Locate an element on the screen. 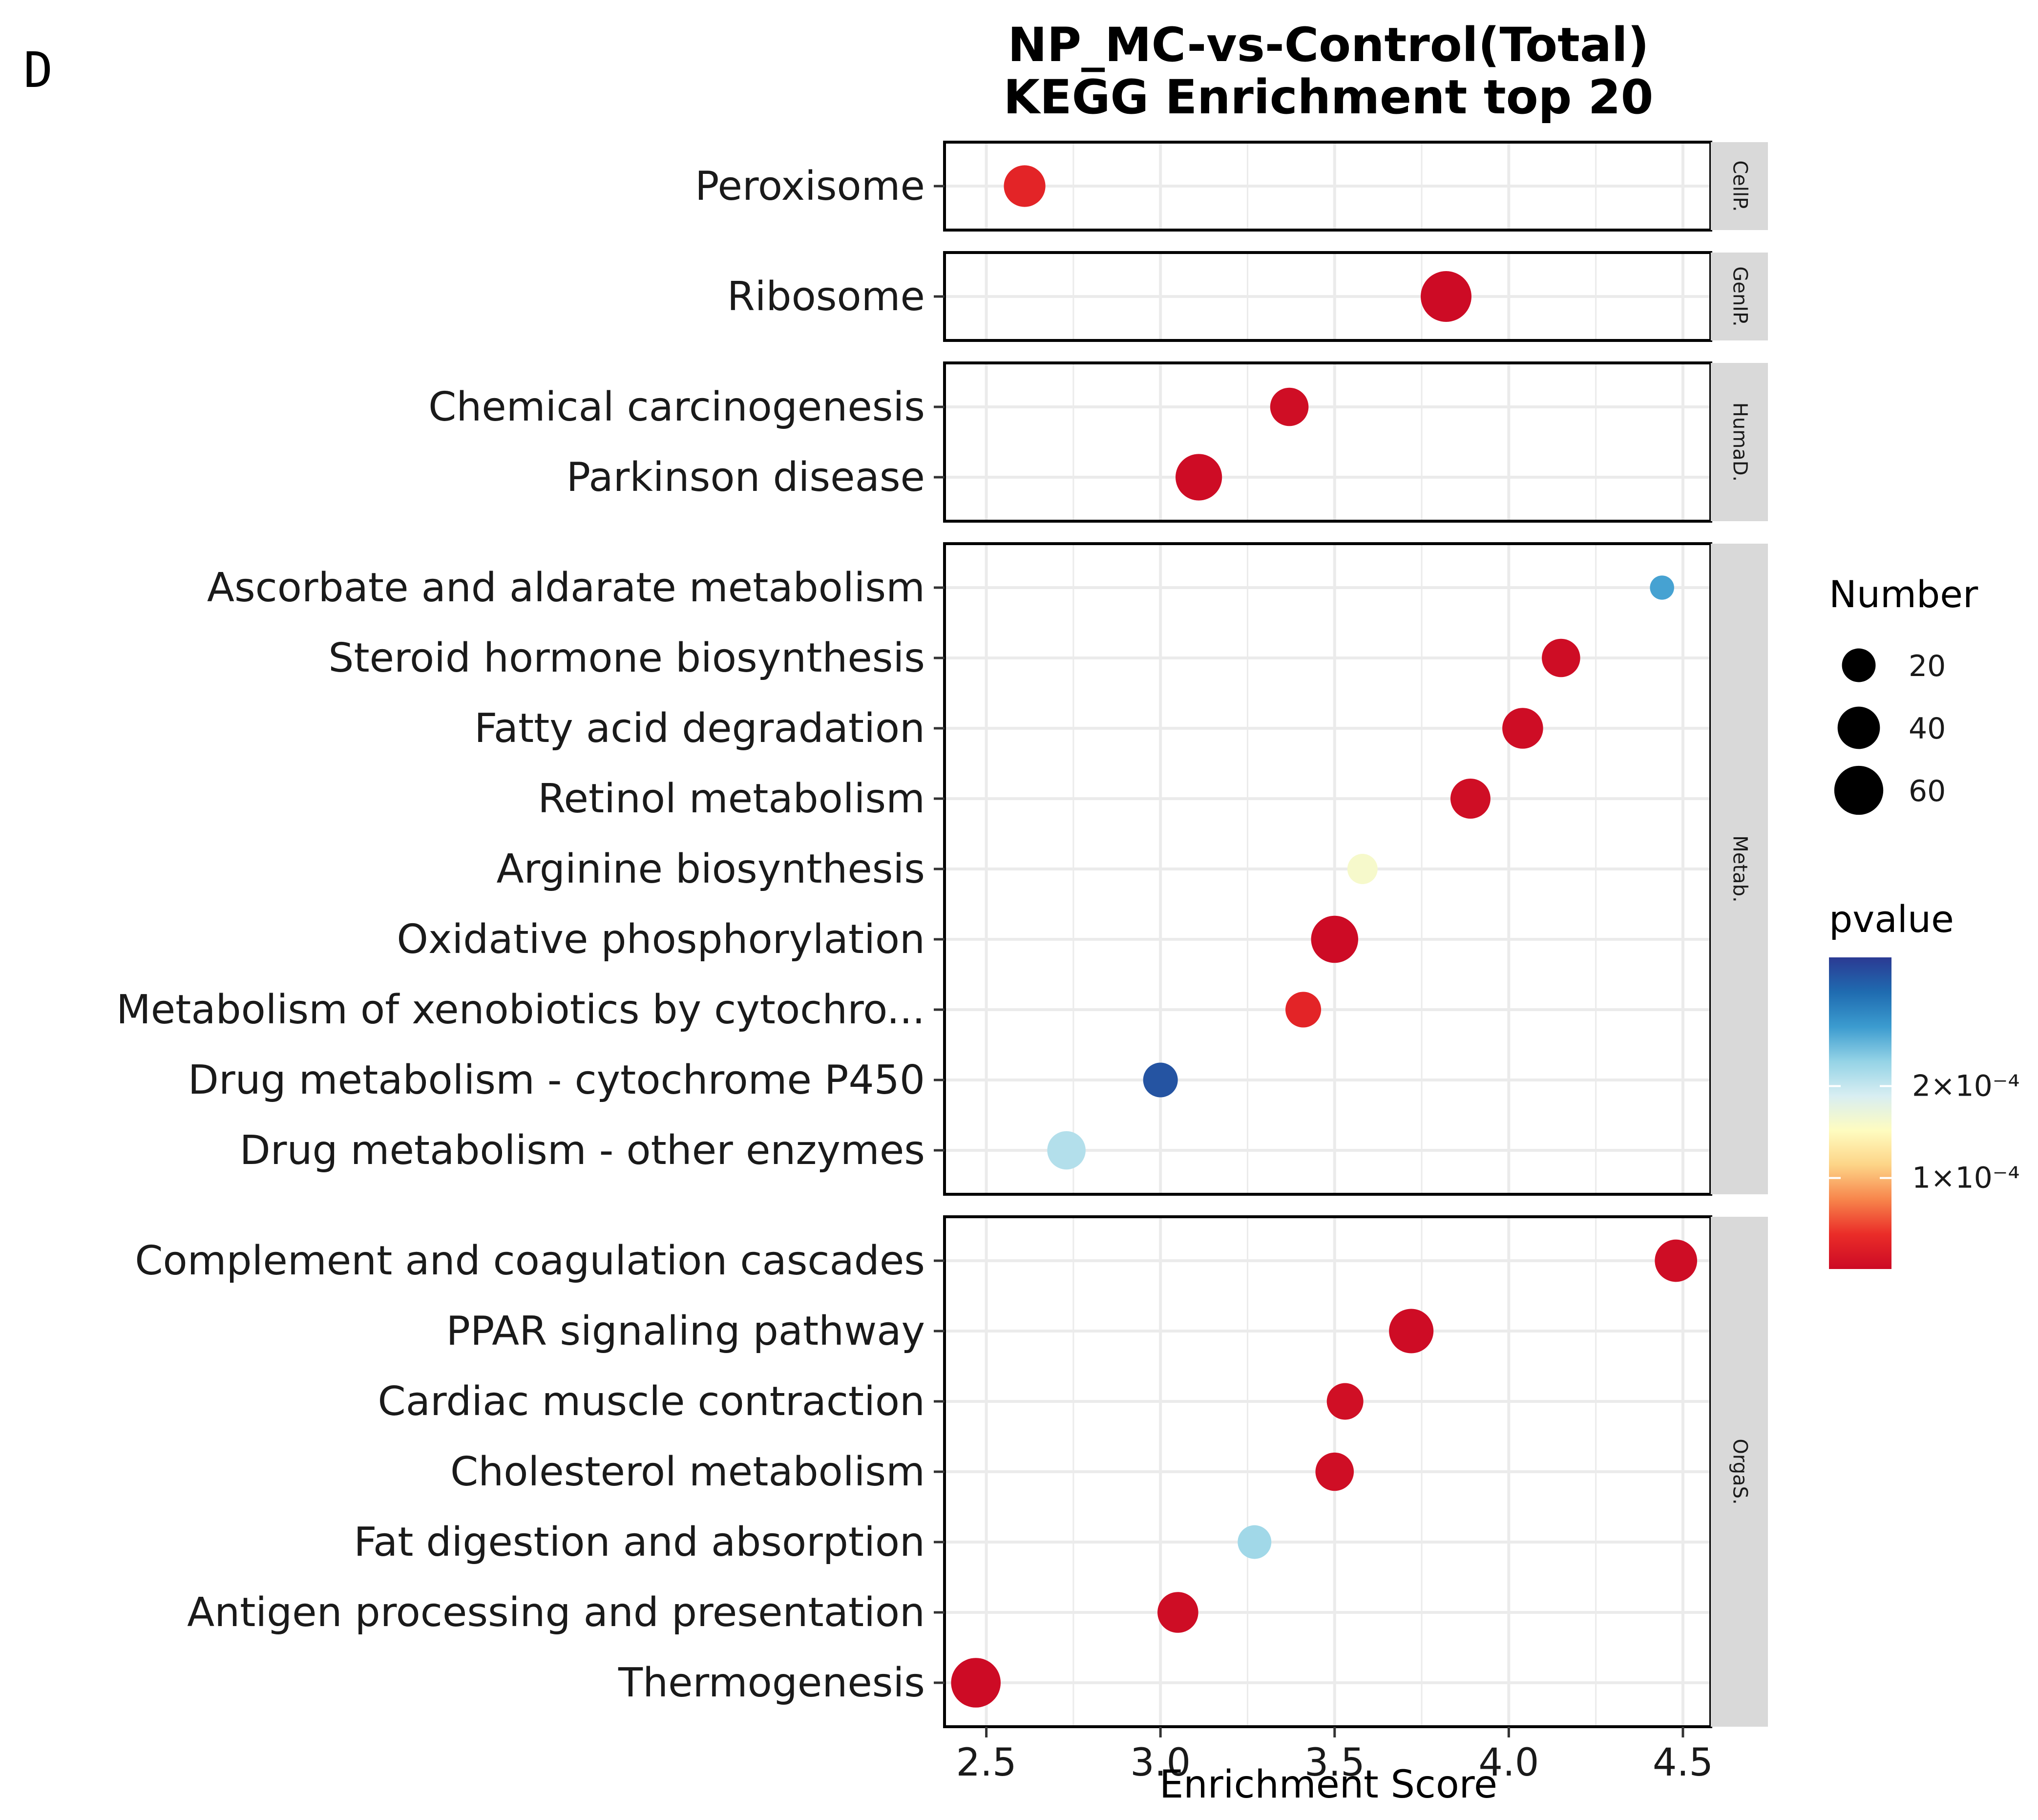 The image size is (2038, 1820). color-legend-label: 1×10⁻⁴ is located at coordinates (1966, 1178).